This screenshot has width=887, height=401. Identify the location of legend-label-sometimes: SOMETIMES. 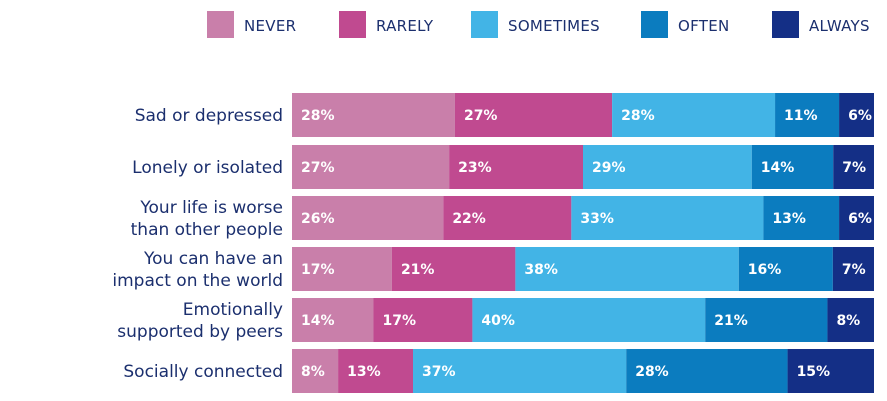
(554, 26).